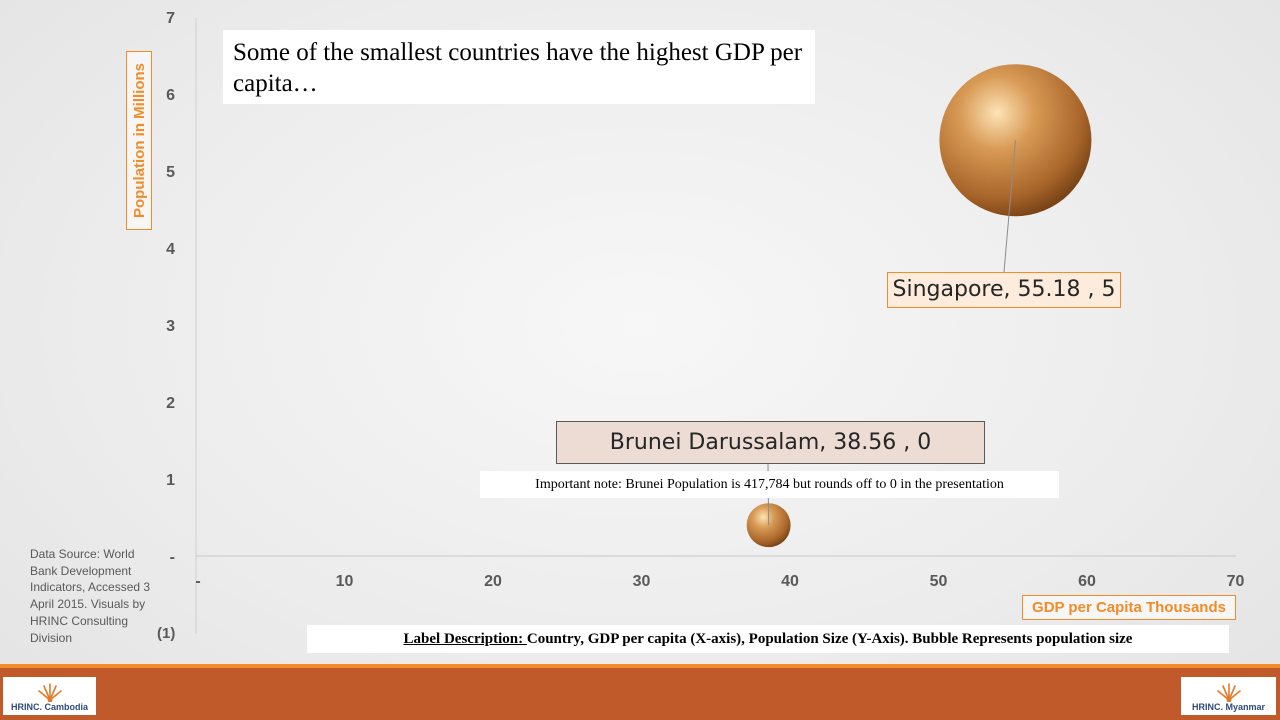 The height and width of the screenshot is (720, 1280). Describe the element at coordinates (1009, 206) in the screenshot. I see `leader-line` at that location.